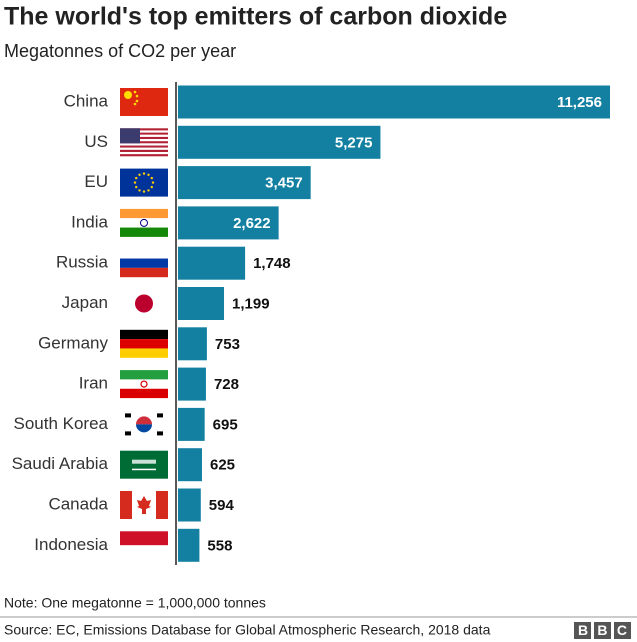  What do you see at coordinates (222, 505) in the screenshot?
I see `value-label: 594` at bounding box center [222, 505].